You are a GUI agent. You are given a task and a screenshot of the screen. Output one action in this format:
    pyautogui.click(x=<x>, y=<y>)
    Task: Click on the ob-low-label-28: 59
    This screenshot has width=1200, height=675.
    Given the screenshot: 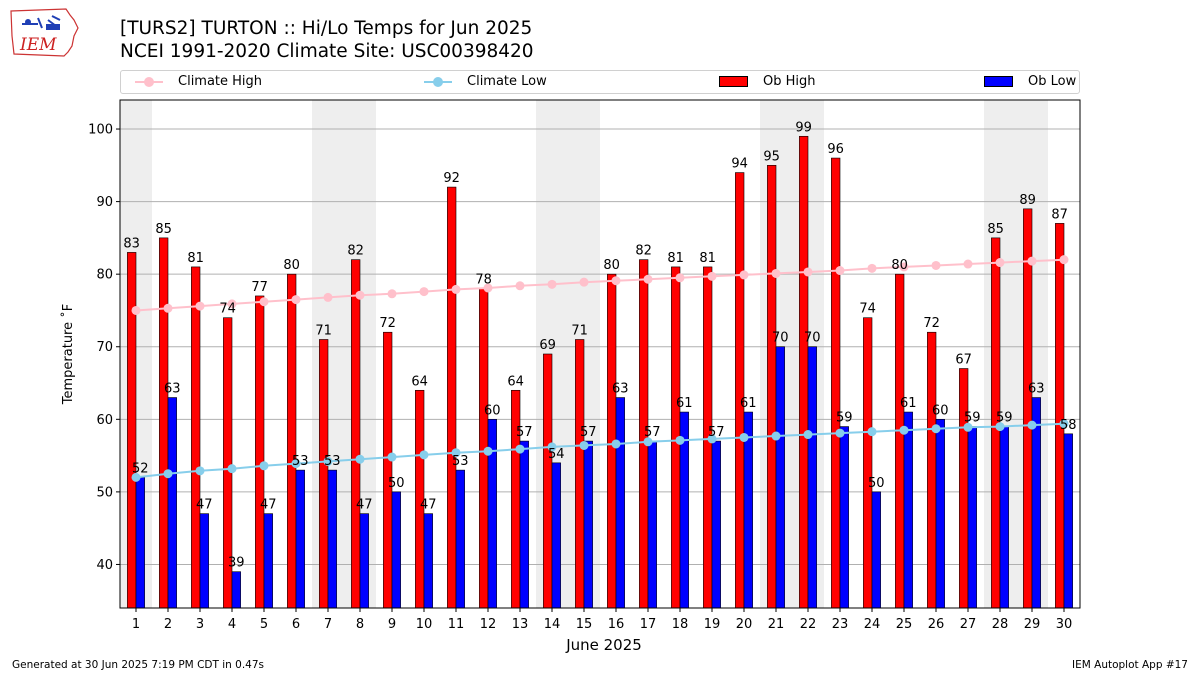 What is the action you would take?
    pyautogui.click(x=1004, y=418)
    